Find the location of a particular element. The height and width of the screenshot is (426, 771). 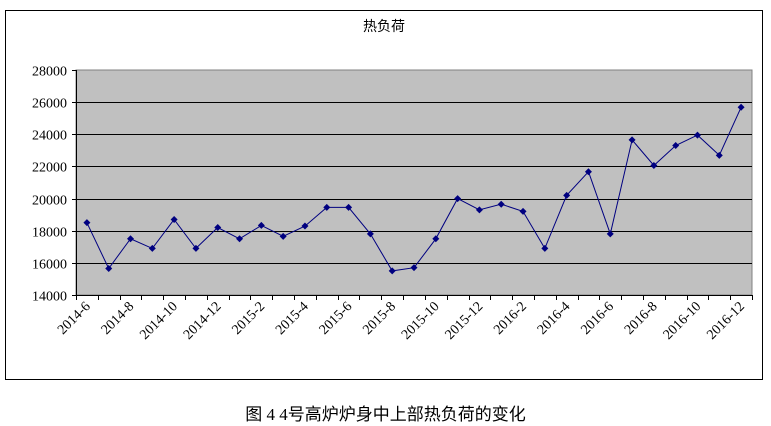

figure-caption: 图 4 4号高炉炉身中上部热负荷的变化 is located at coordinates (385, 414).